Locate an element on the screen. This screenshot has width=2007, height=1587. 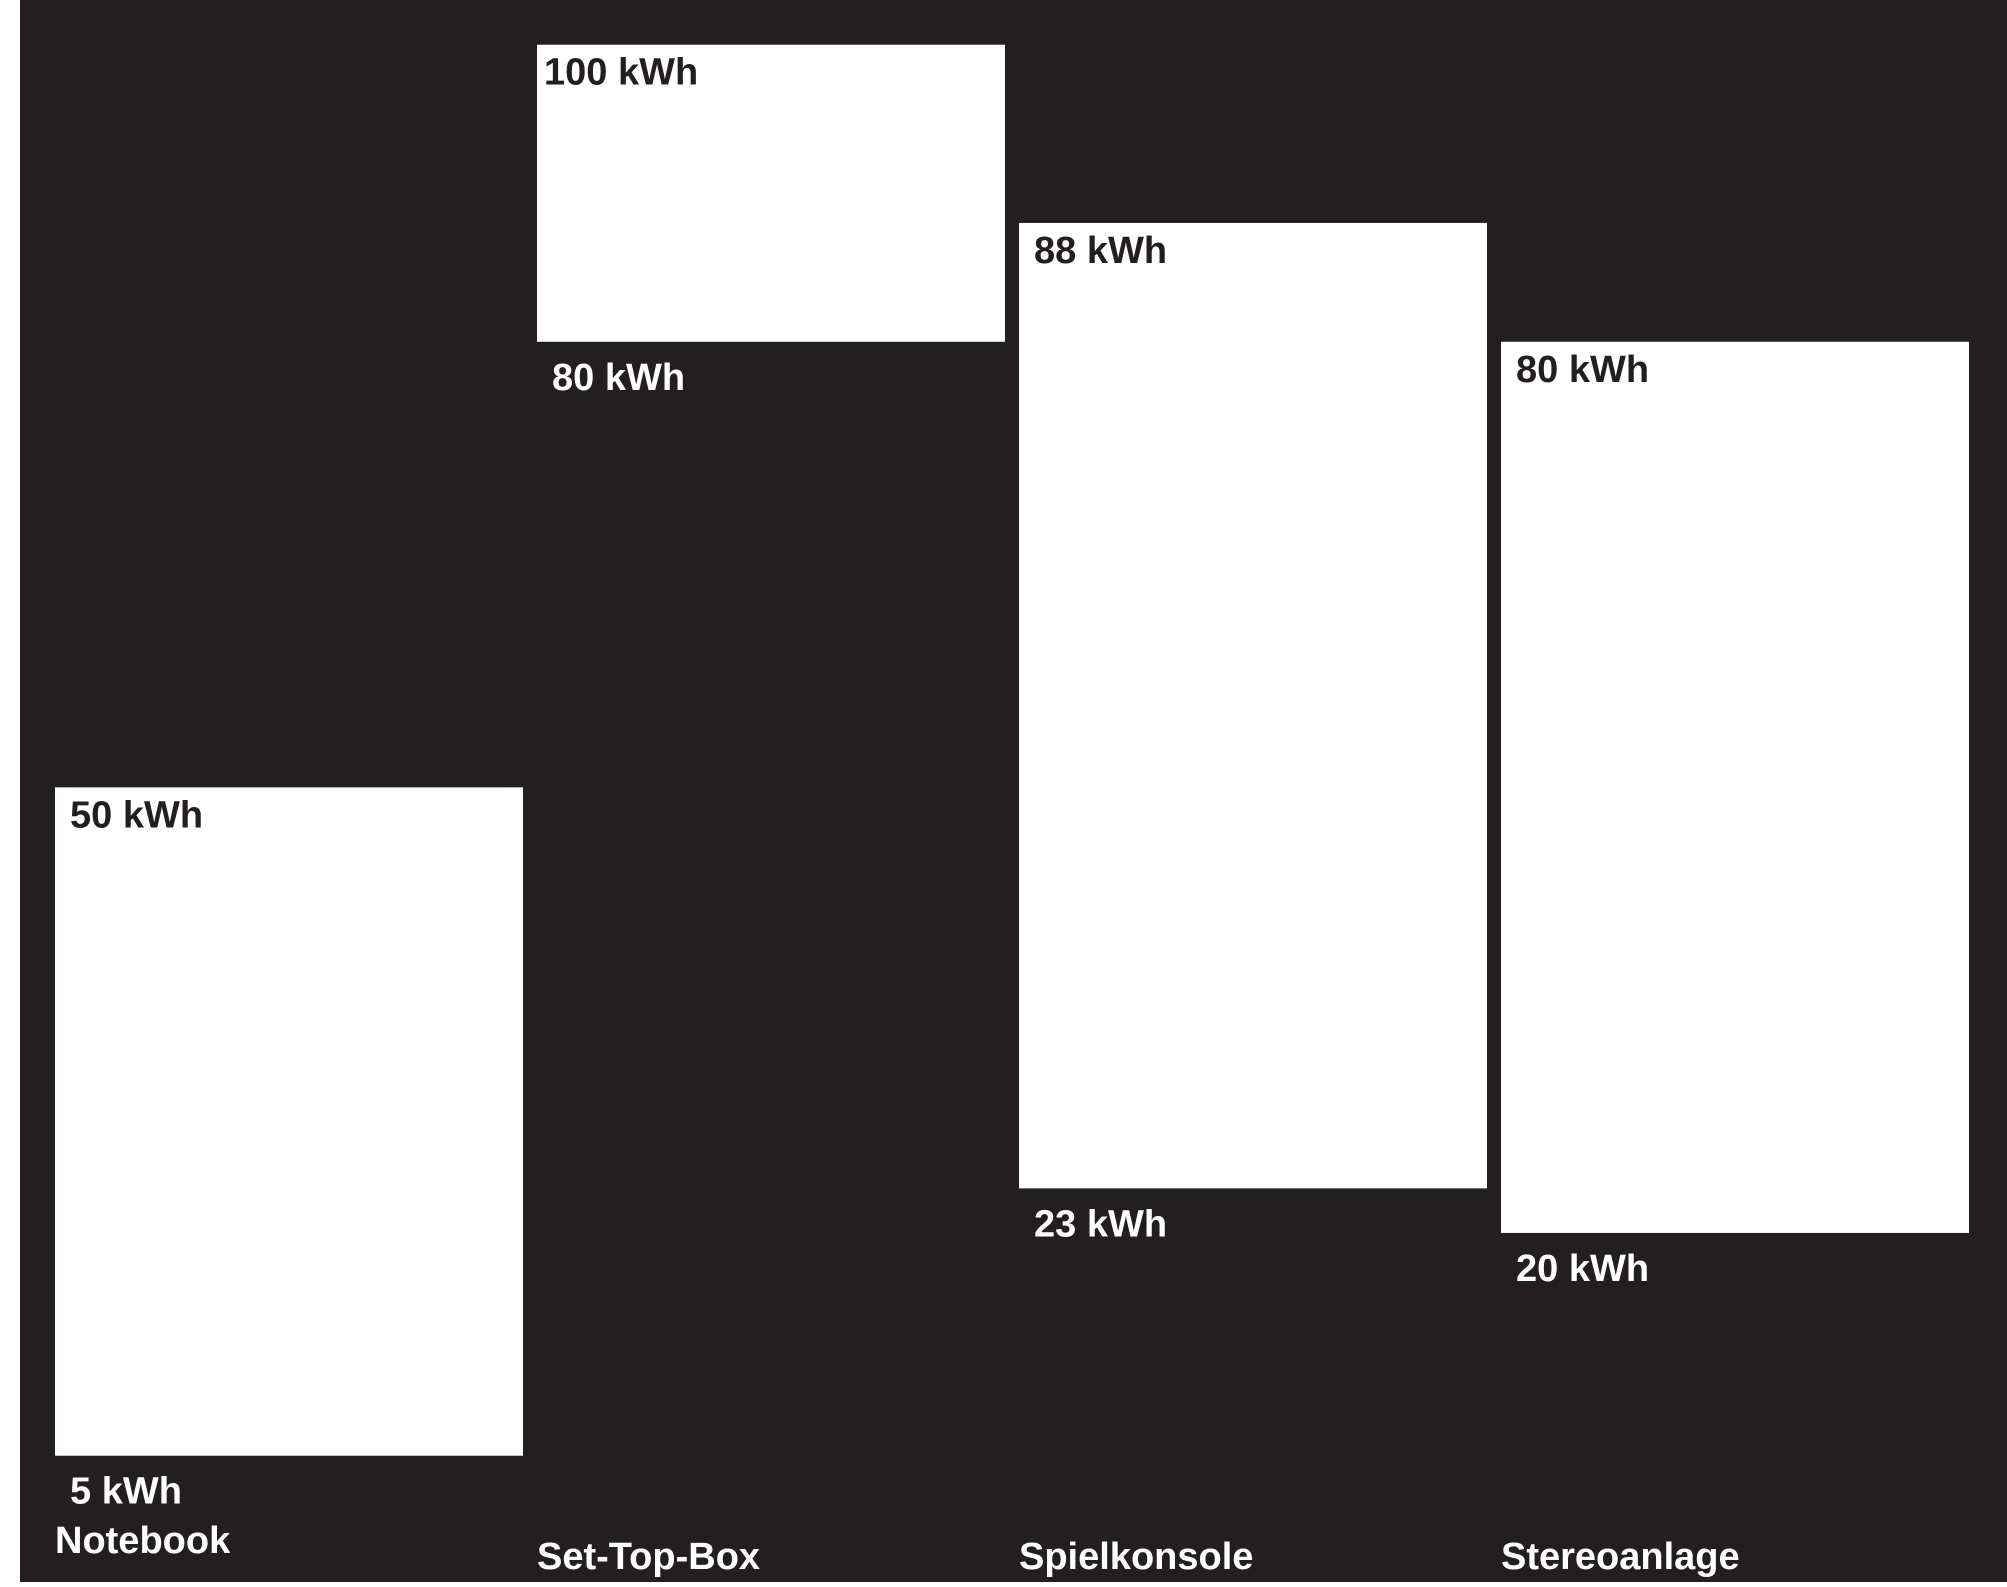
bar-notebook is located at coordinates (289, 1121).